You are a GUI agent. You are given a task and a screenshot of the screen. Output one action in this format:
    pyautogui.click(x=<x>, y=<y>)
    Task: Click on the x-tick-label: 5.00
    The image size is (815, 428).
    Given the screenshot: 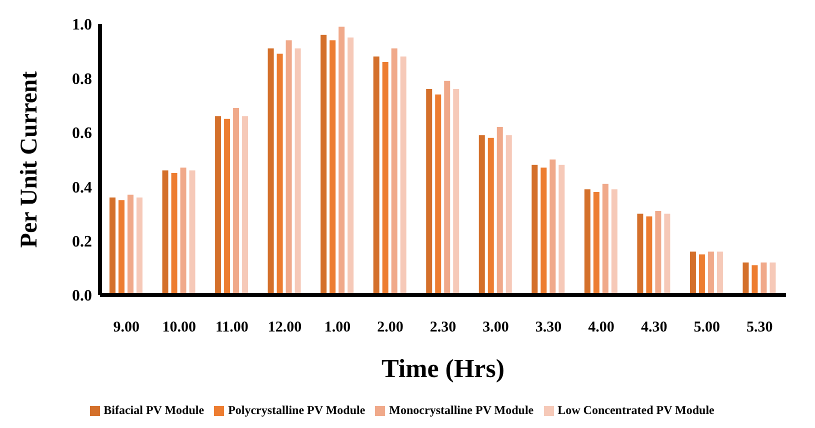 What is the action you would take?
    pyautogui.click(x=707, y=328)
    